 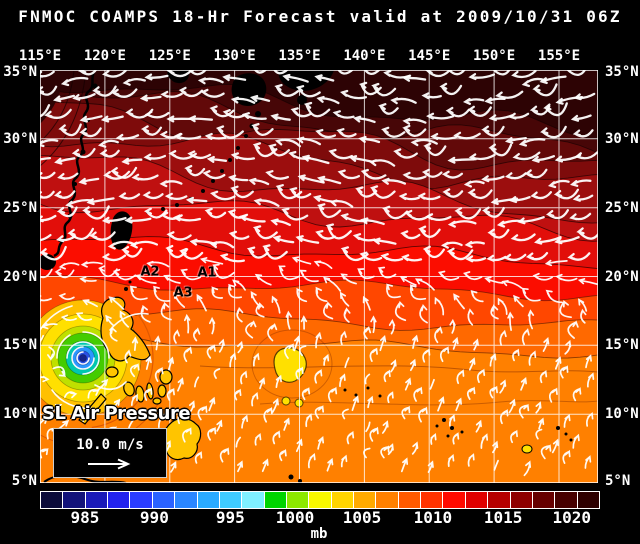 What do you see at coordinates (618, 481) in the screenshot?
I see `lat-label-right: 5°N` at bounding box center [618, 481].